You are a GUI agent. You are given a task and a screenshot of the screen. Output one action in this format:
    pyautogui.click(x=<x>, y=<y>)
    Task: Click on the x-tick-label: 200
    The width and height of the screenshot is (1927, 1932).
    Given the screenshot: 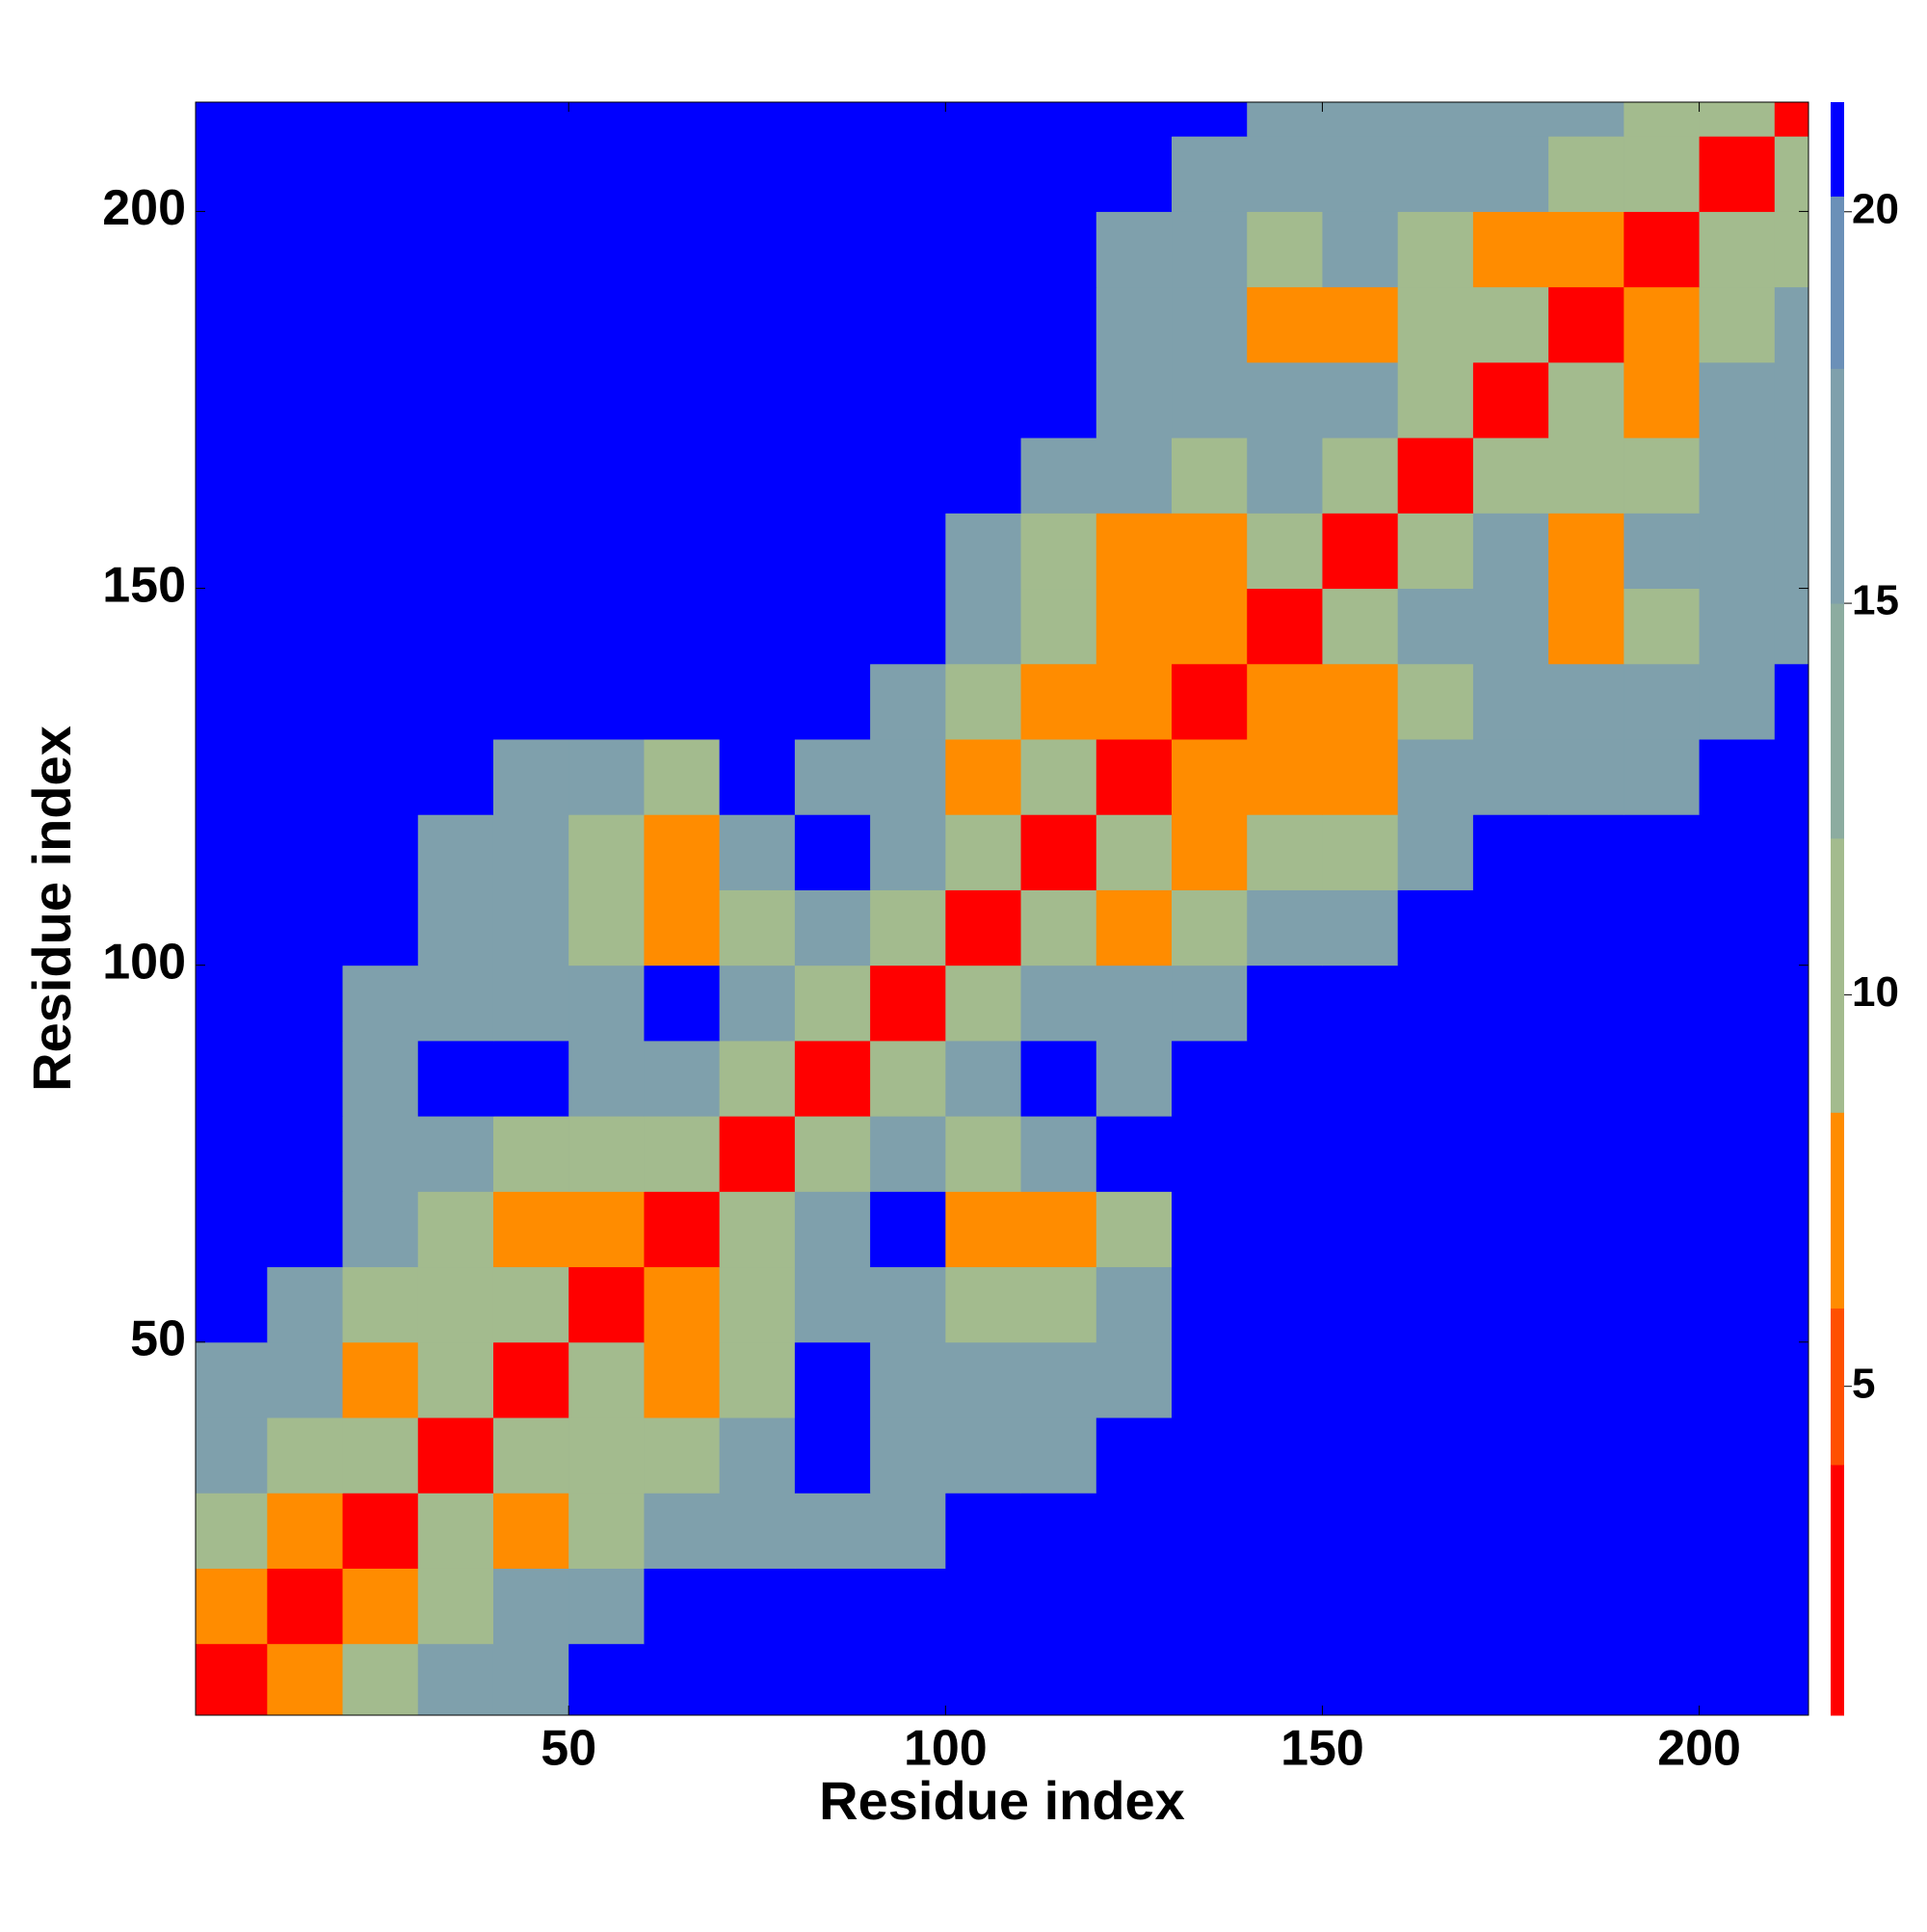 What is the action you would take?
    pyautogui.click(x=1699, y=1749)
    